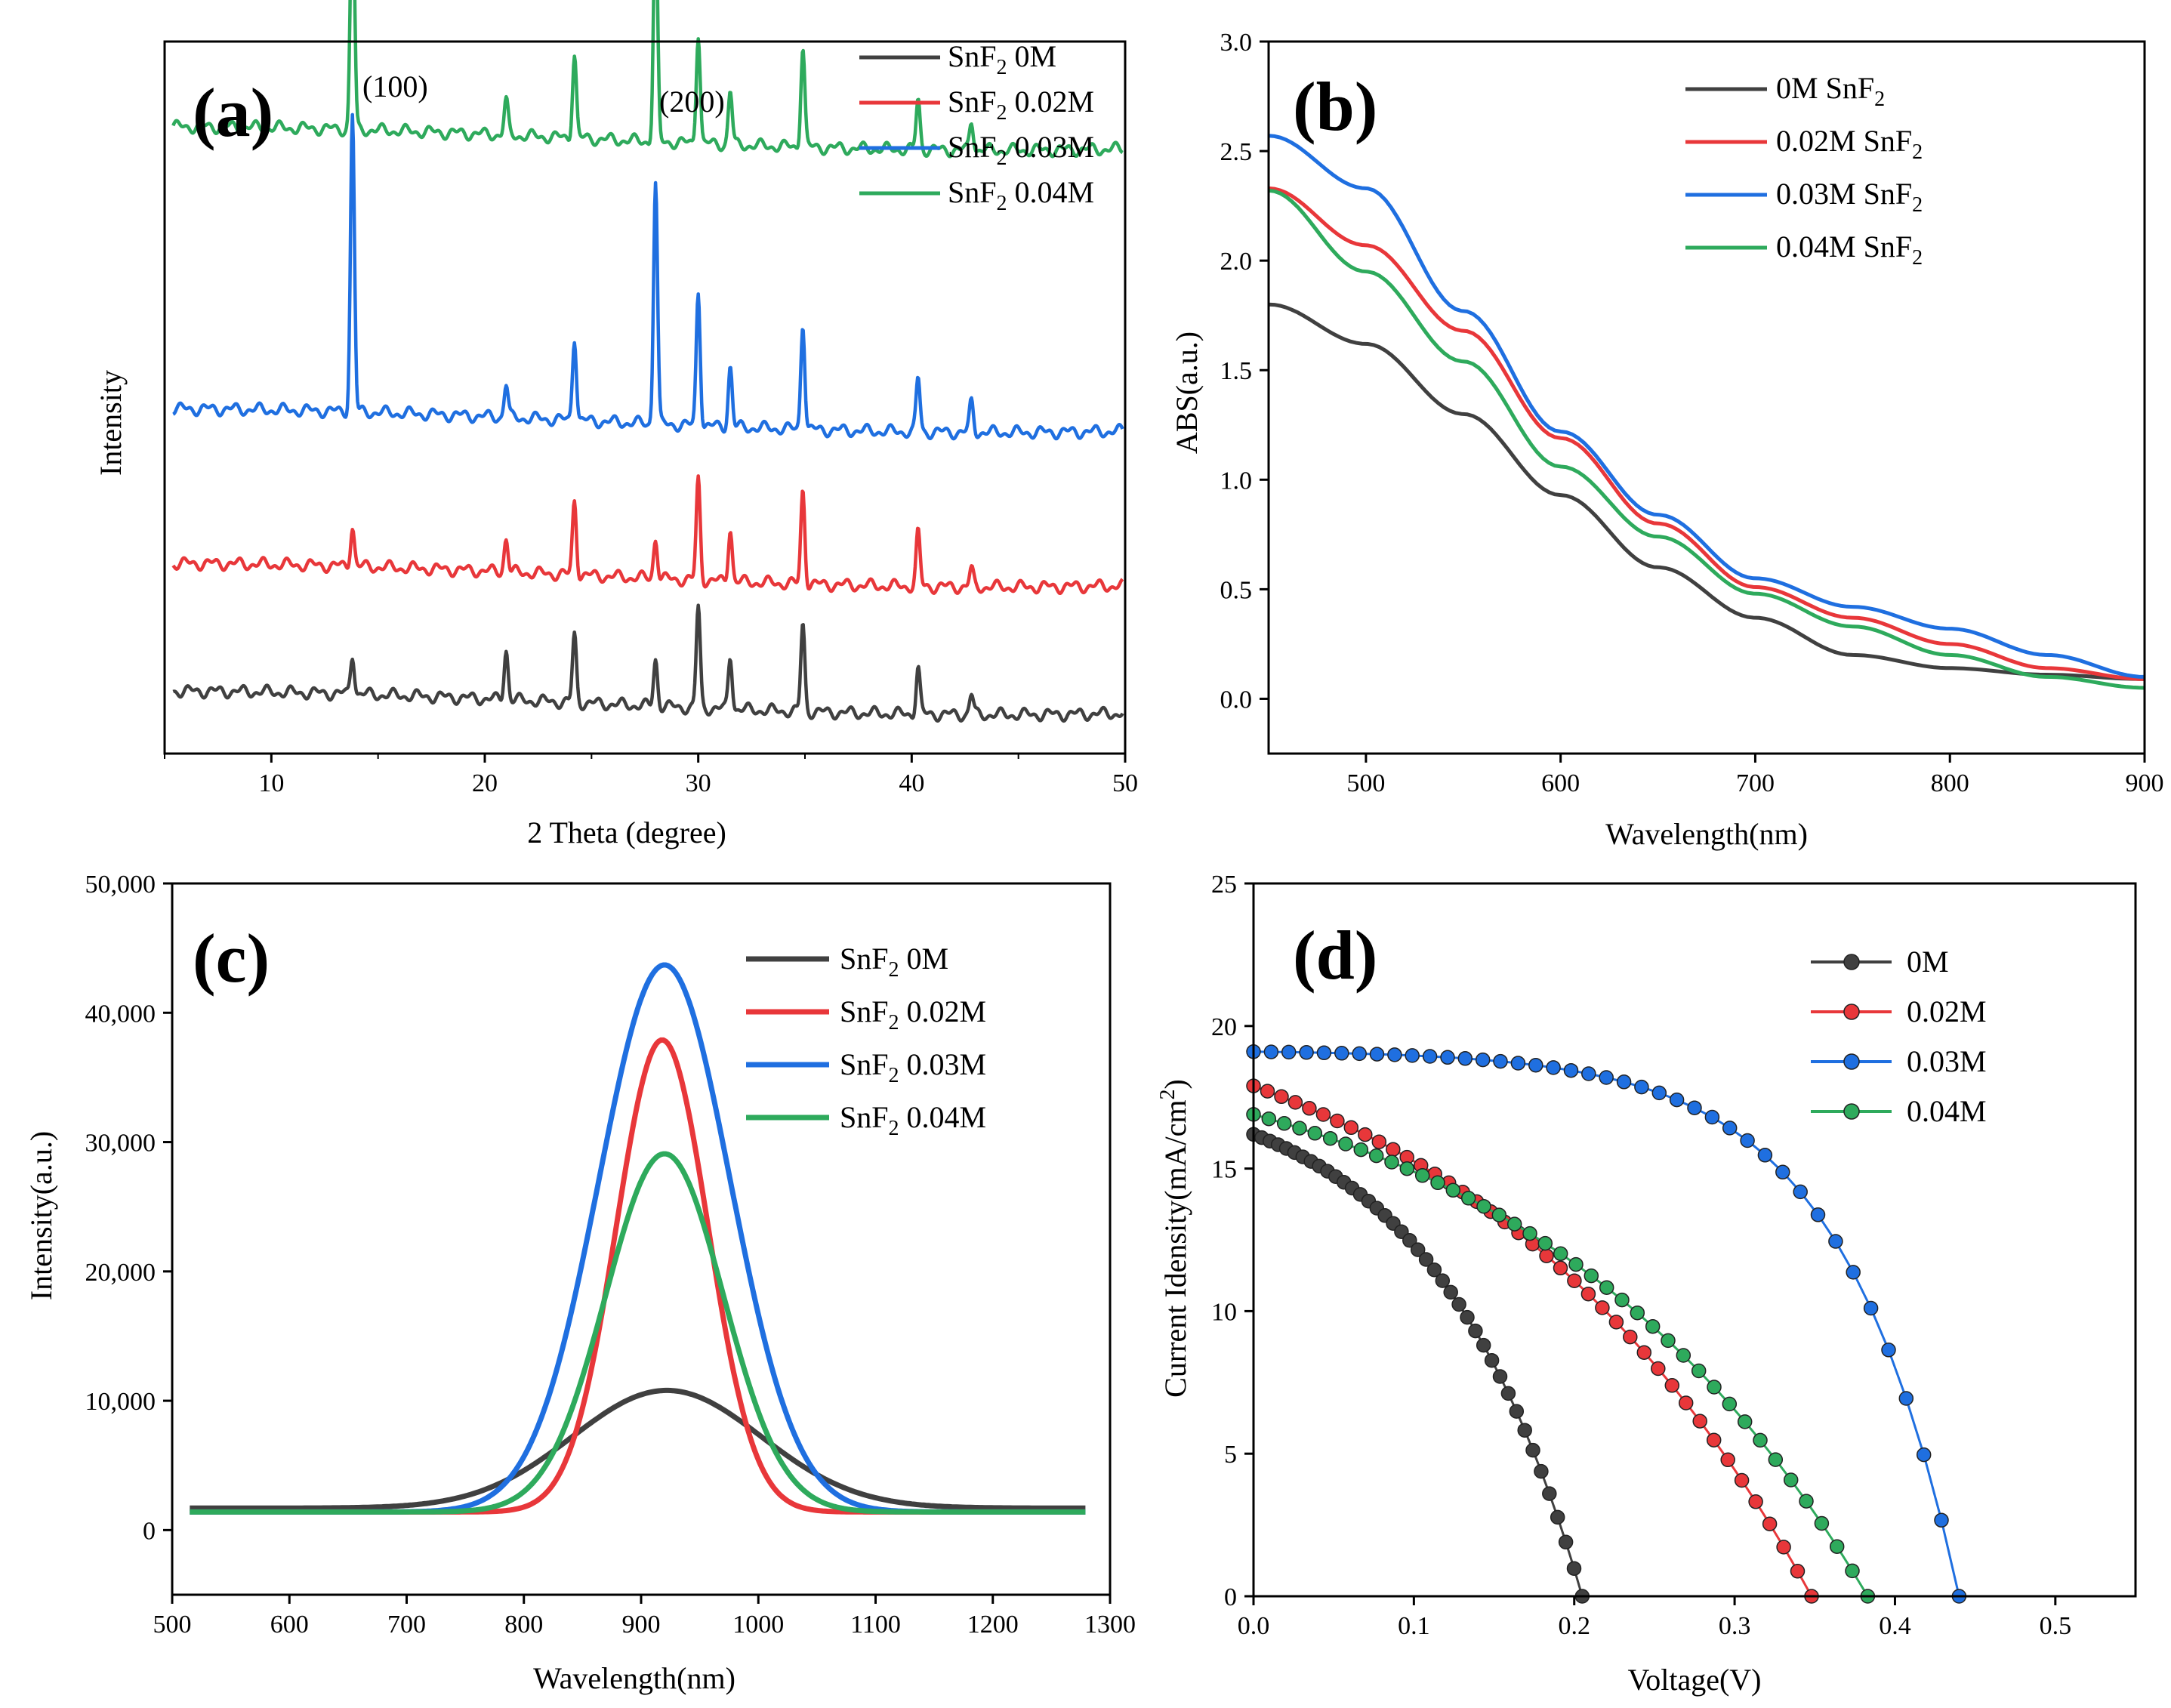  I want to click on panel-a-xtick-label: 40, so click(911, 783).